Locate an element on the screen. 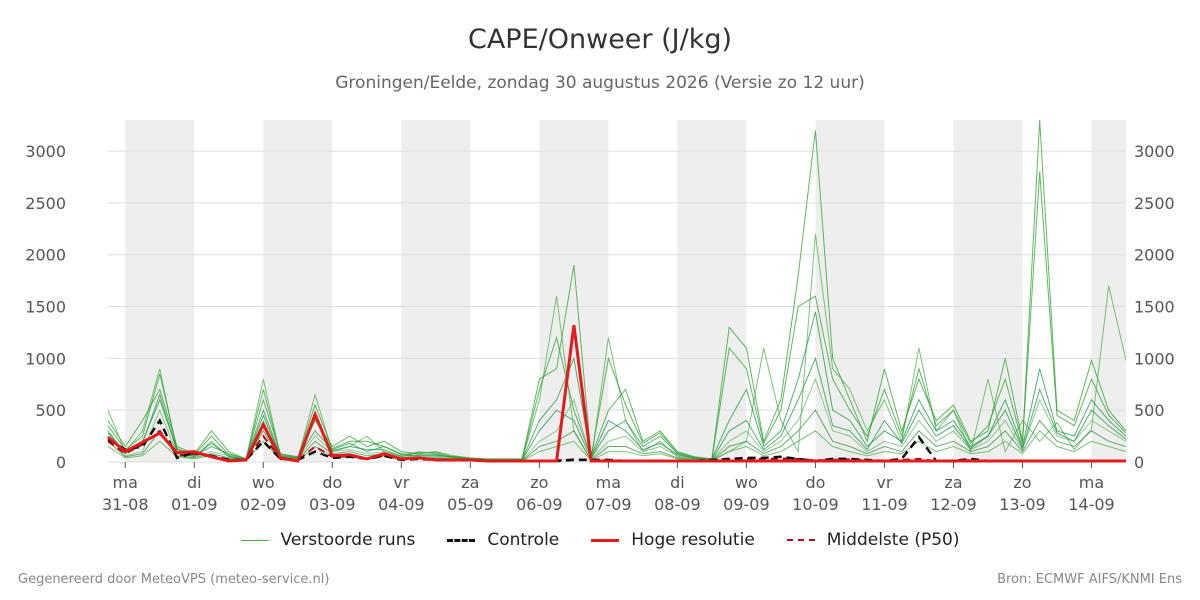 This screenshot has height=600, width=1200. chart-title: CAPE/Onweer (J/kg) is located at coordinates (599, 39).